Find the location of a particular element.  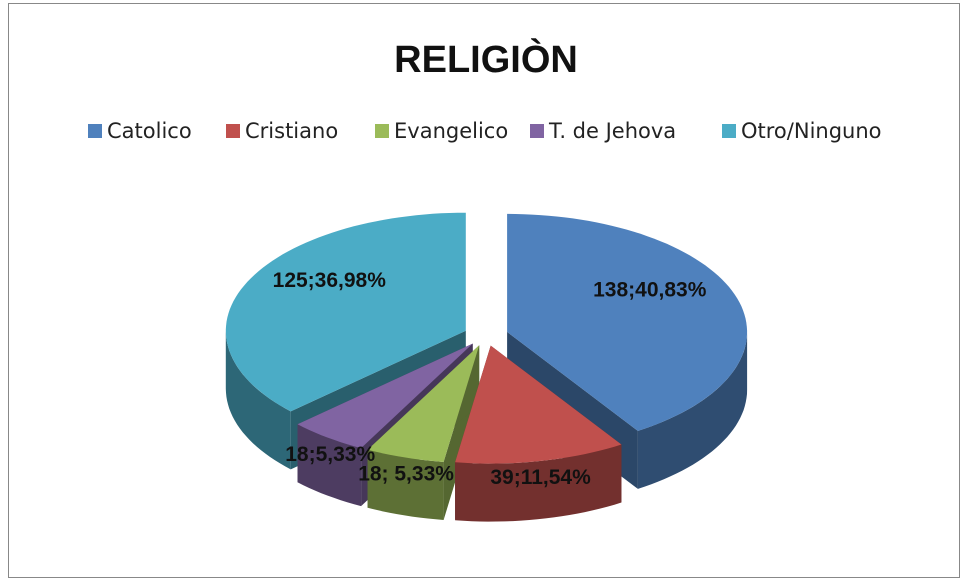

chart-title: RELIGIÒN is located at coordinates (486, 59).